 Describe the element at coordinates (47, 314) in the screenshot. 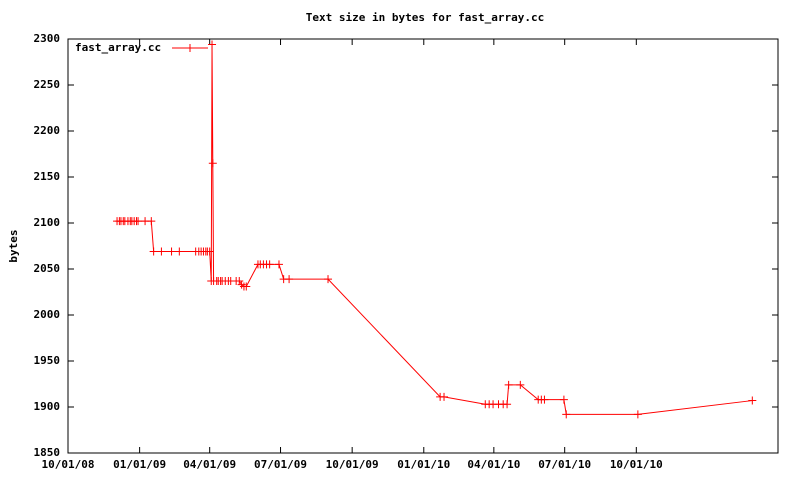

I see `y-tick-label: 2000` at that location.